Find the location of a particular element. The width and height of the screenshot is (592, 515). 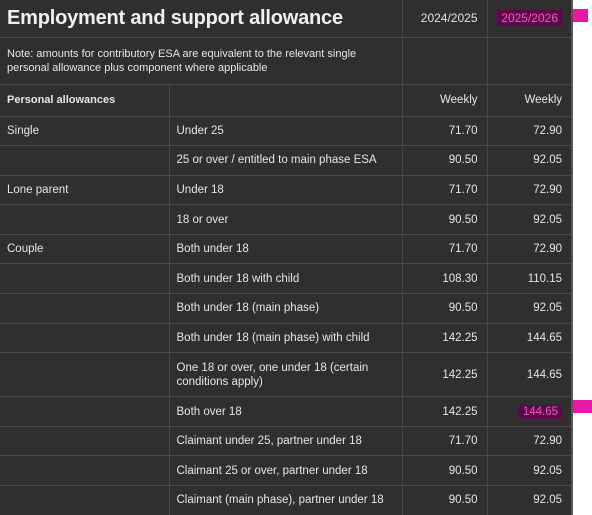

row-description: 18 or over is located at coordinates (286, 219).